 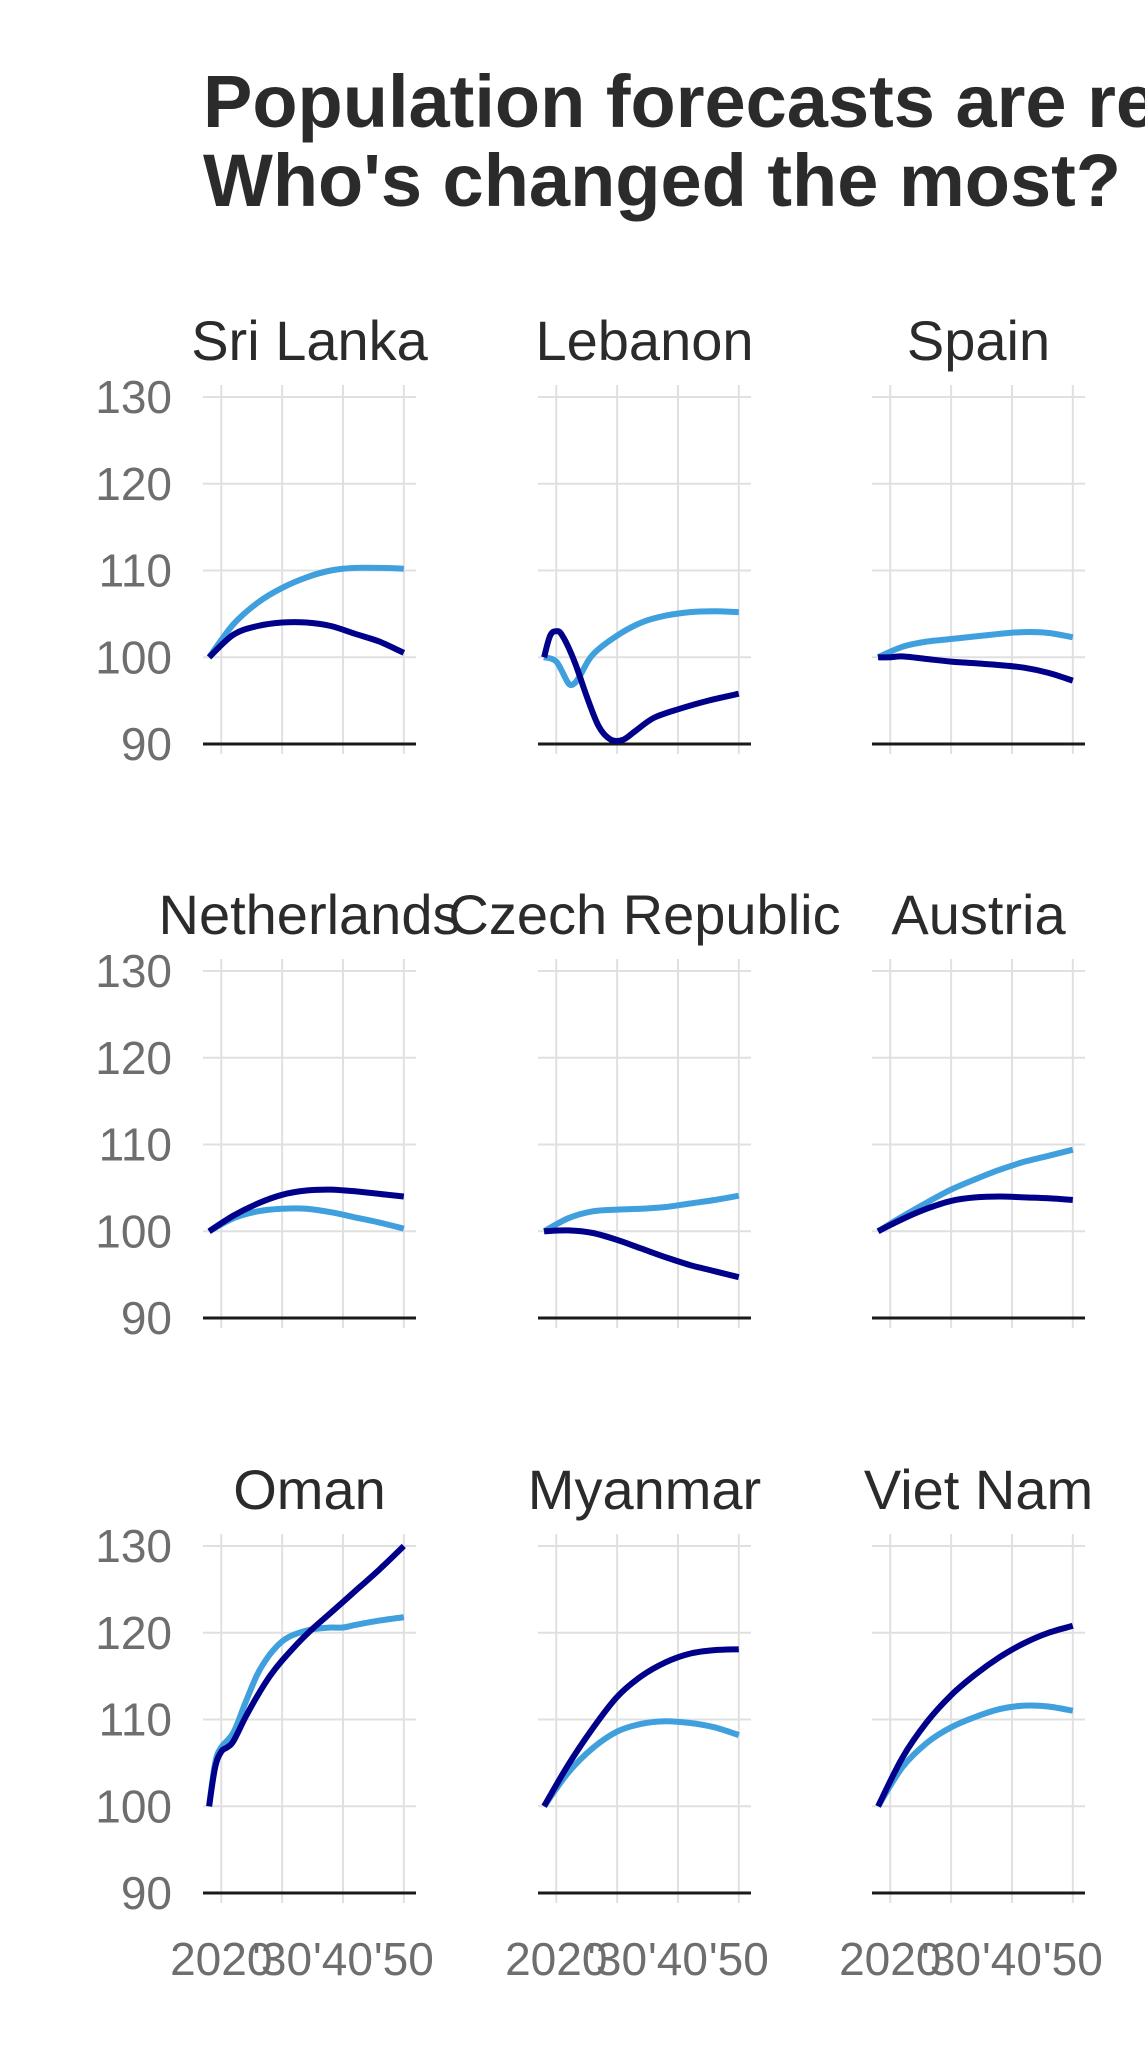 I want to click on facet-panel: Czech Republic, so click(x=644, y=1105).